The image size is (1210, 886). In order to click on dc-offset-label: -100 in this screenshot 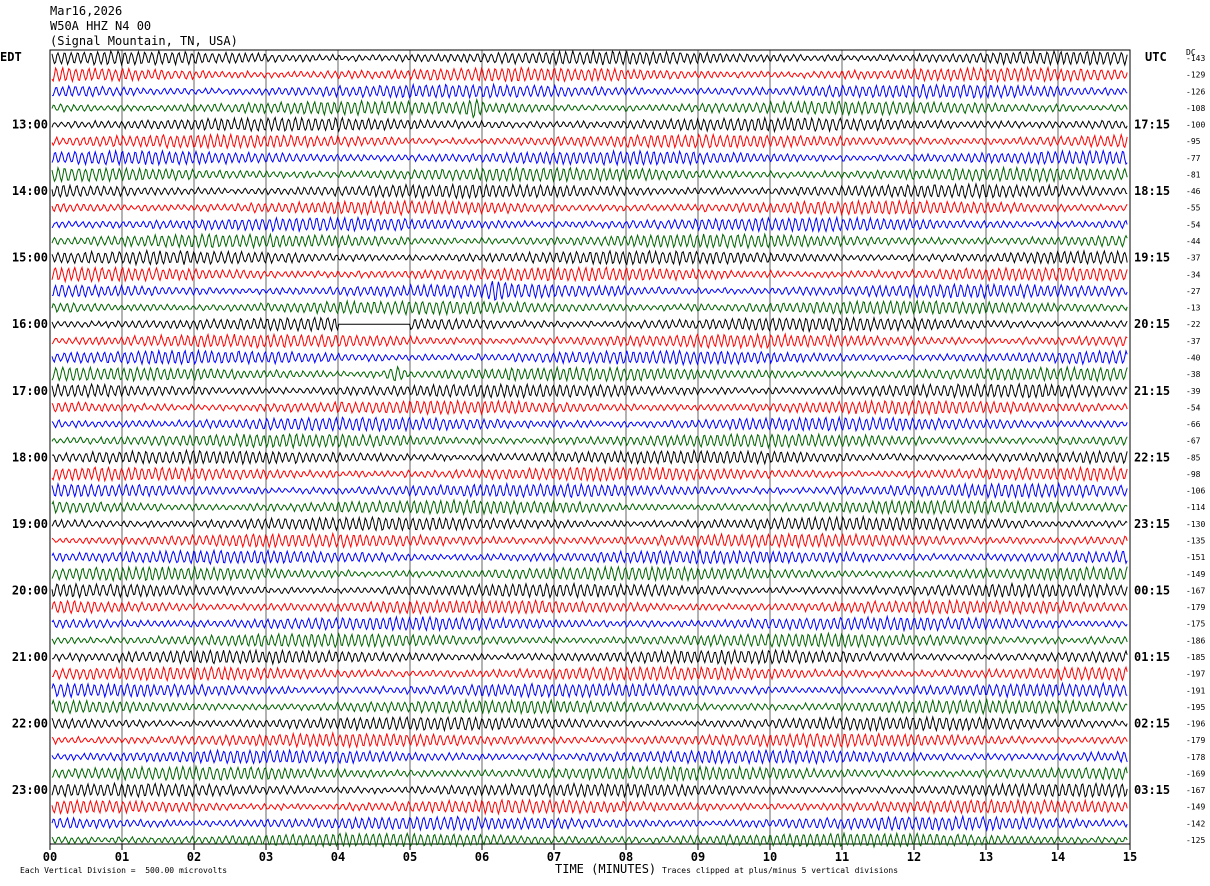, I will do `click(1195, 125)`.